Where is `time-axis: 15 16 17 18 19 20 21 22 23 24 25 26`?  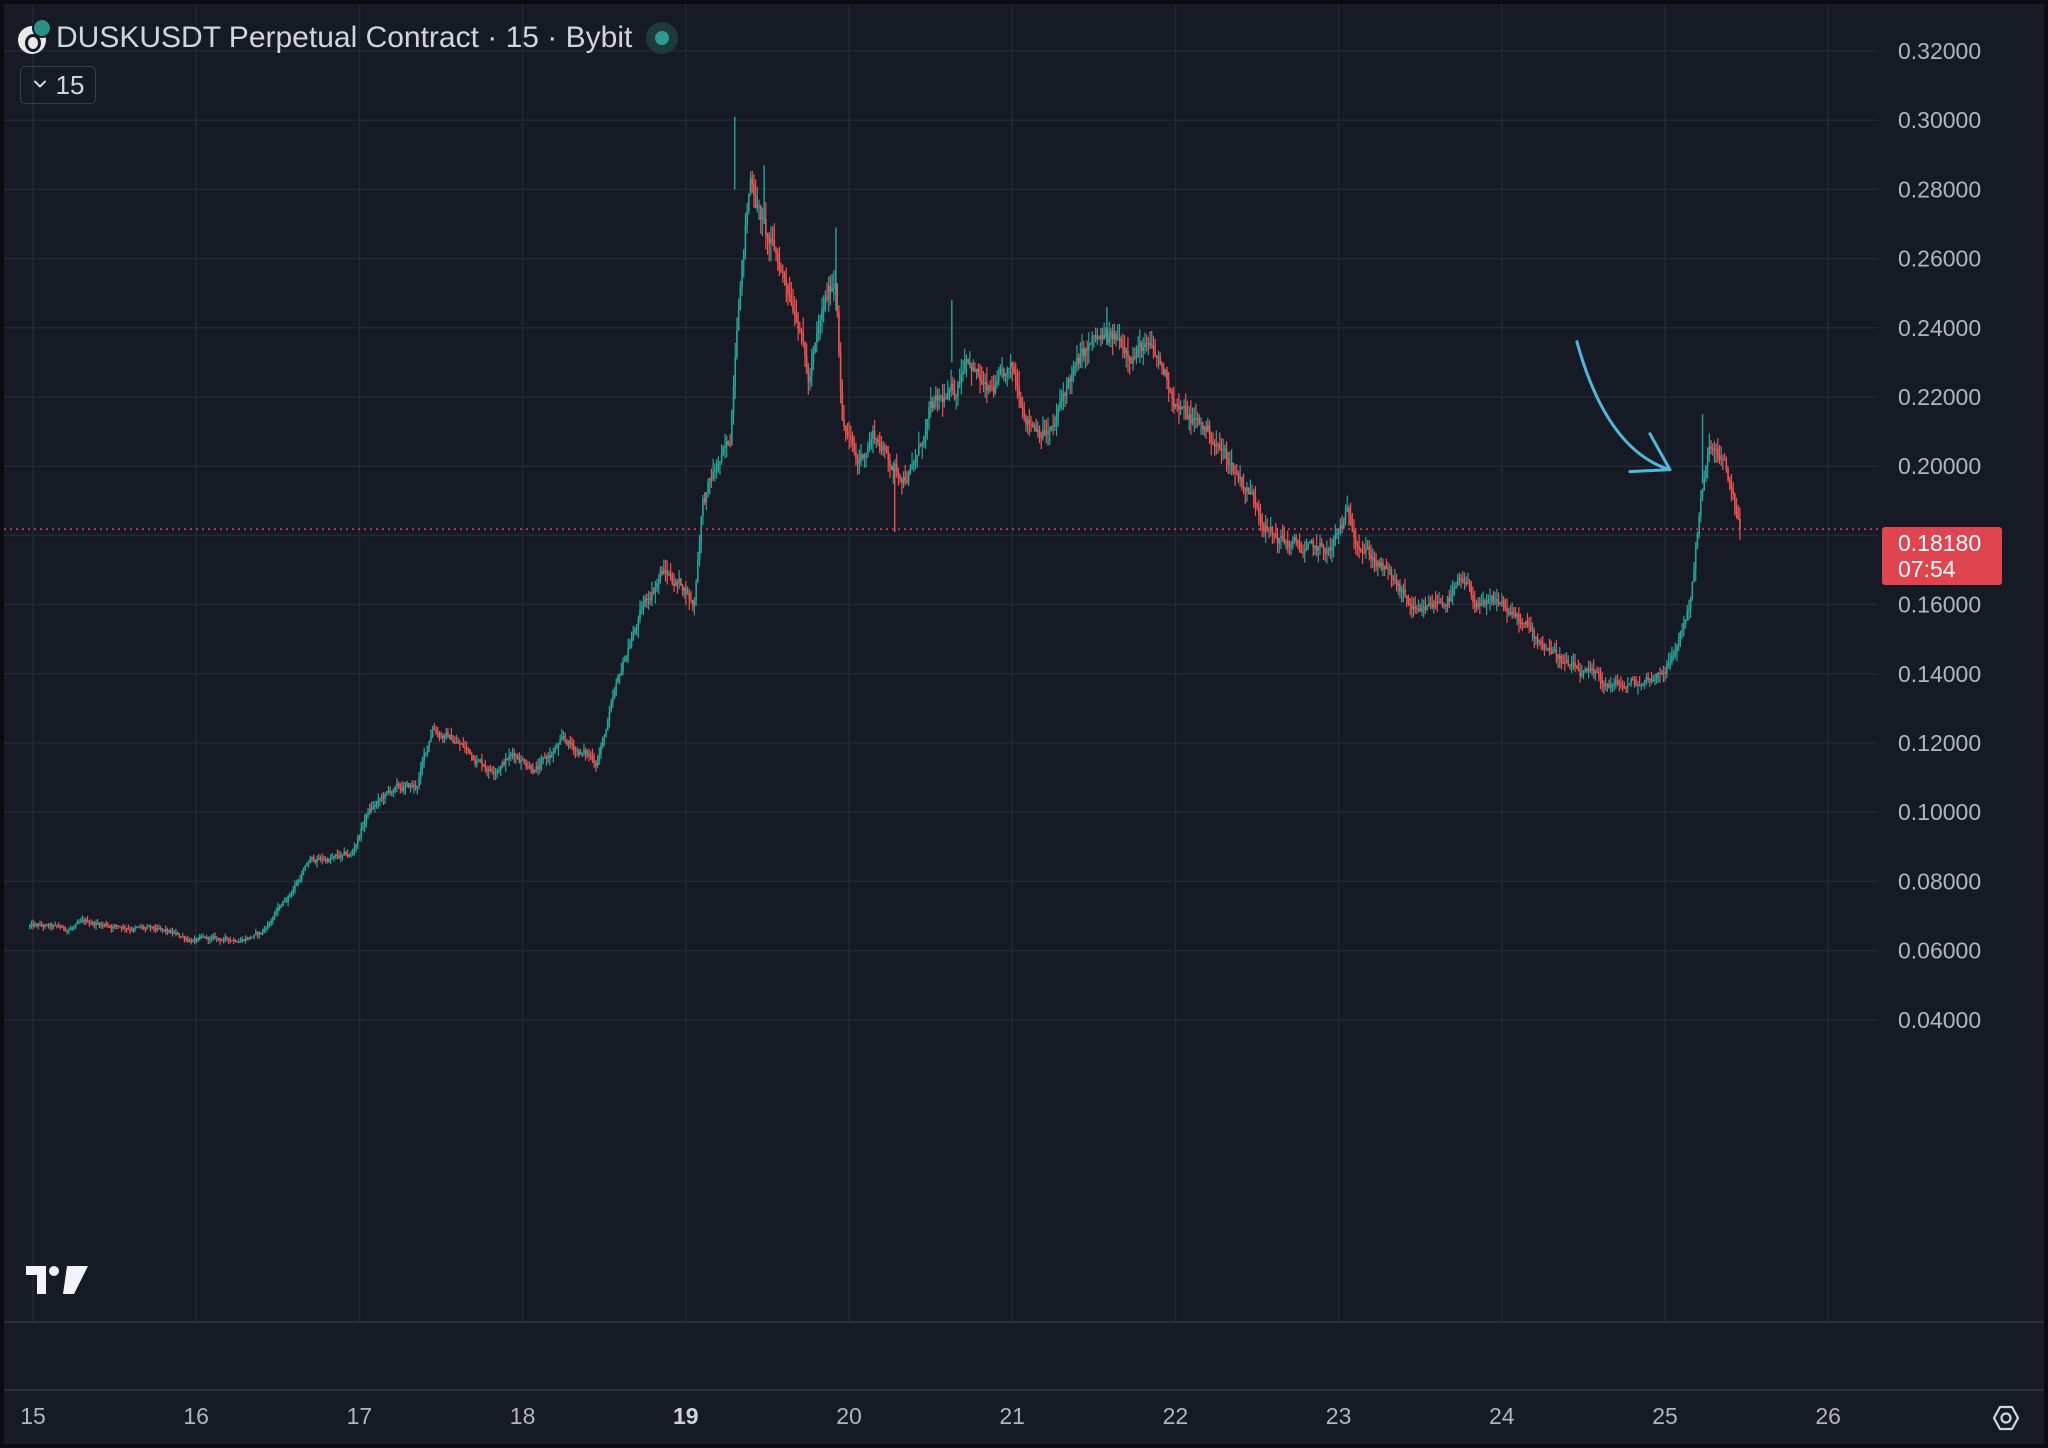 time-axis: 15 16 17 18 19 20 21 22 23 24 25 26 is located at coordinates (930, 1416).